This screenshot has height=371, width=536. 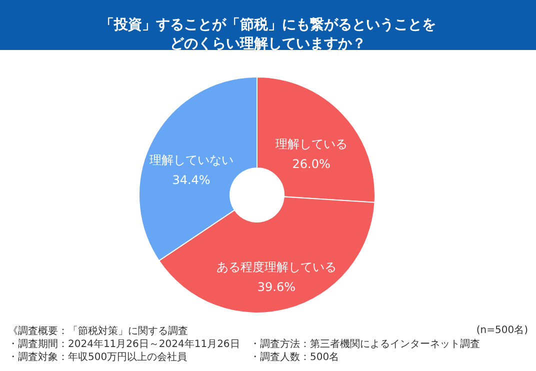 I want to click on slice-label: 理解している, so click(x=311, y=144).